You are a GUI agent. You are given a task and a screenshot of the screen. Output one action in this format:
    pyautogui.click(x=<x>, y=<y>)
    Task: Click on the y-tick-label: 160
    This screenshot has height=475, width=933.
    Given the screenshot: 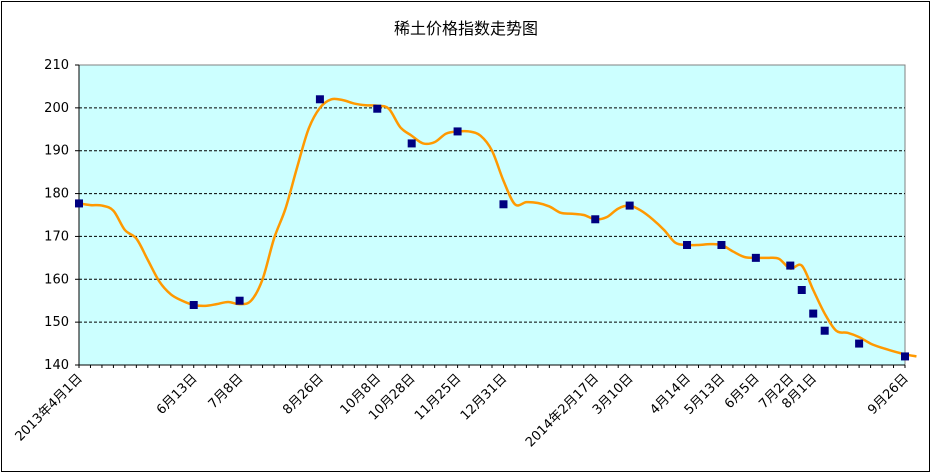 What is the action you would take?
    pyautogui.click(x=56, y=279)
    